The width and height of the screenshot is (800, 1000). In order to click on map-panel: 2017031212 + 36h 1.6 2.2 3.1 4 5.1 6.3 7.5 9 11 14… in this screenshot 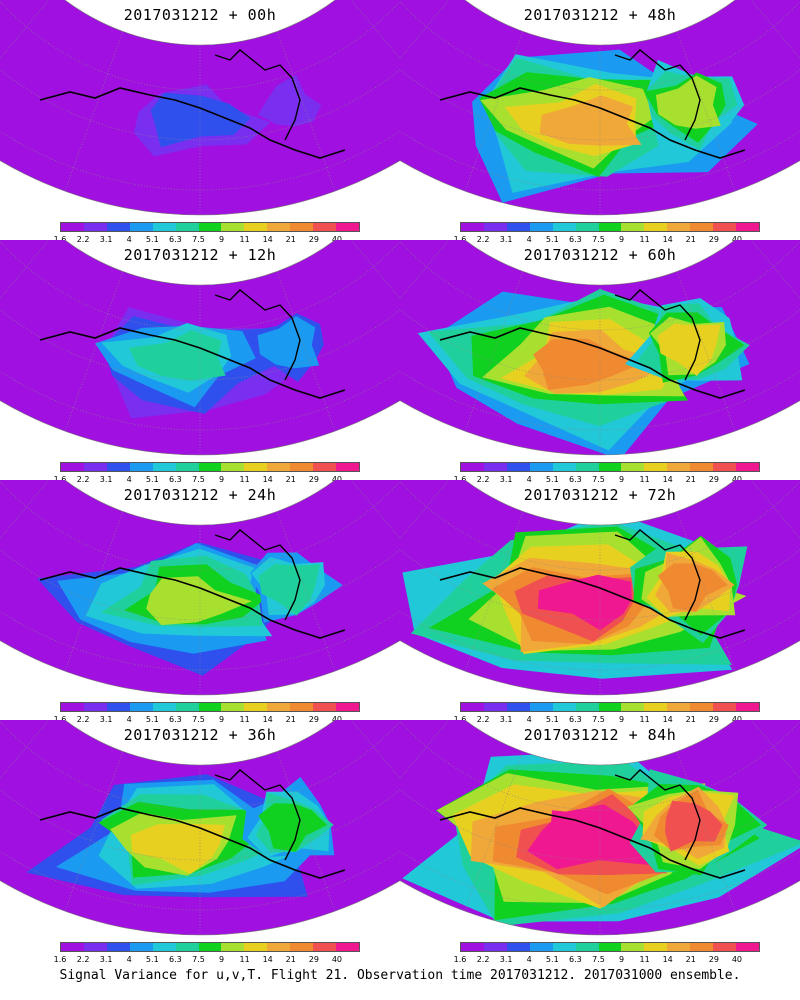, I will do `click(200, 842)`.